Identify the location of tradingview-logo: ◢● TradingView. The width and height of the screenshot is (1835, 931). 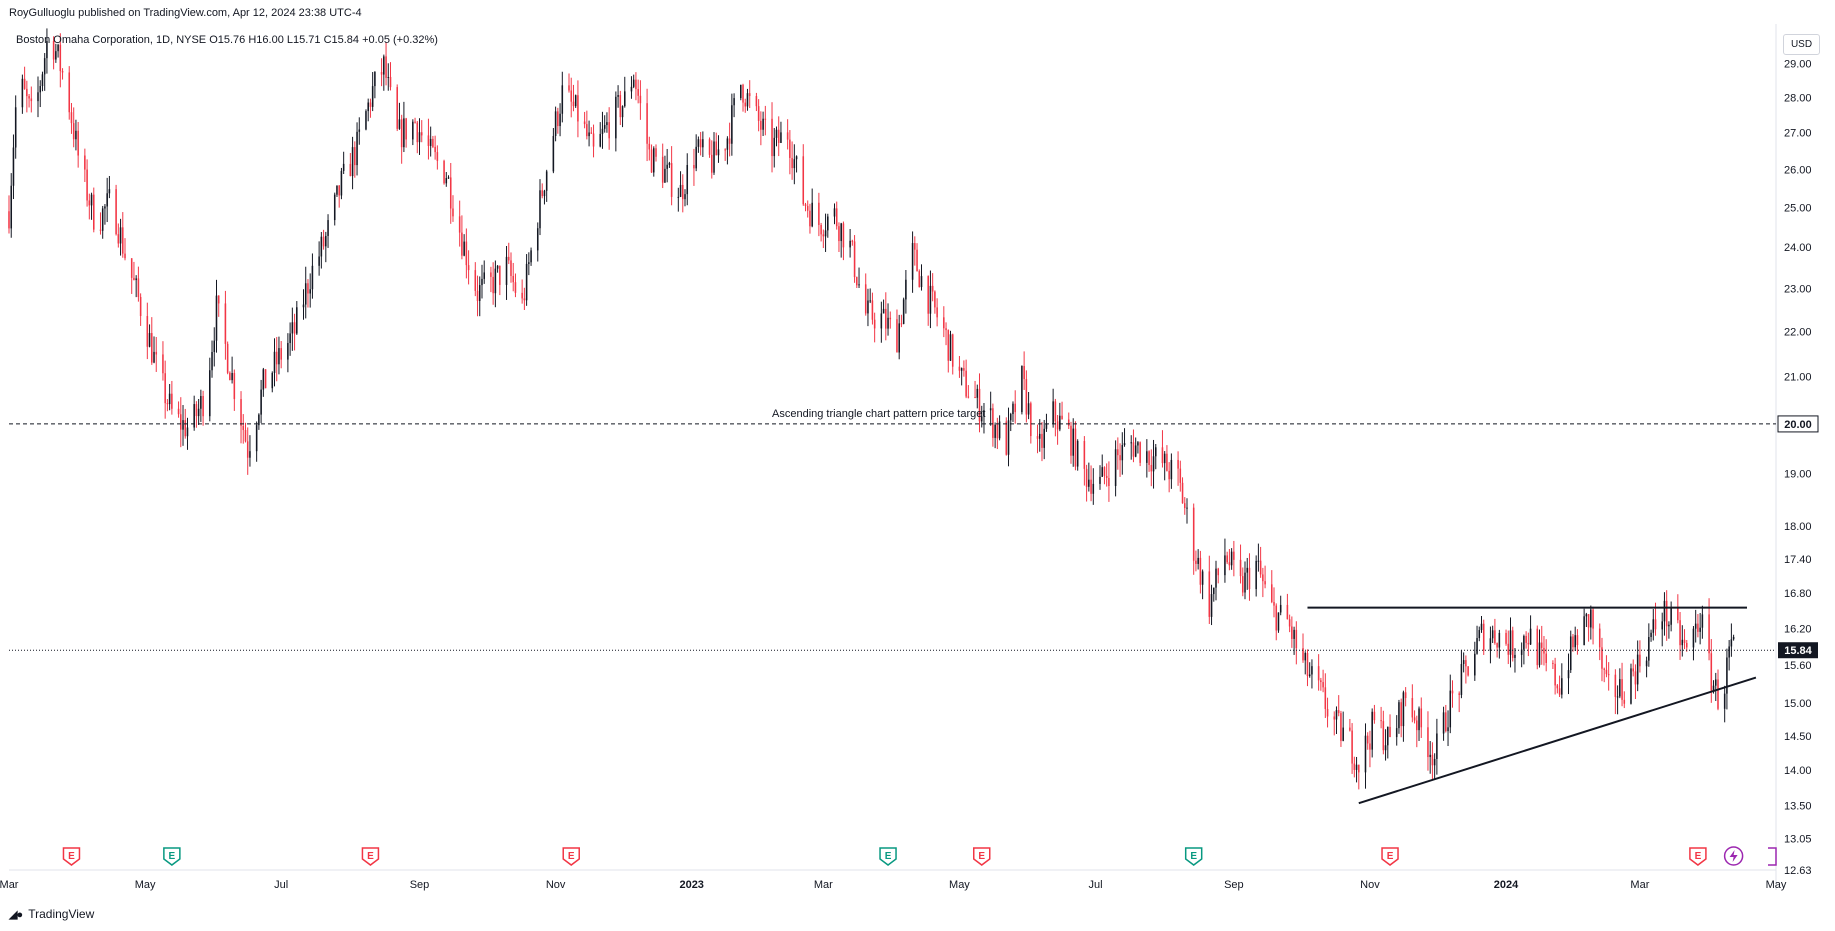
(51, 914).